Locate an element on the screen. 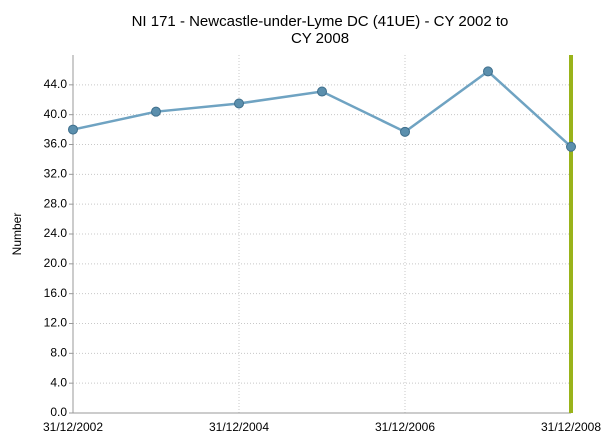 The height and width of the screenshot is (442, 606). y-tick-label: 36.0 is located at coordinates (56, 144).